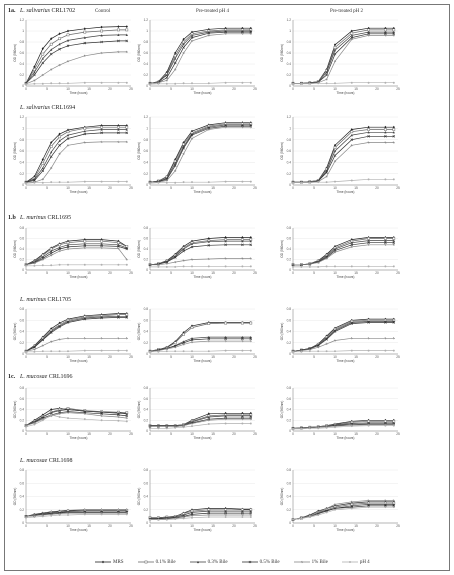  Describe the element at coordinates (109, 562) in the screenshot. I see `legend-item: MRS` at that location.